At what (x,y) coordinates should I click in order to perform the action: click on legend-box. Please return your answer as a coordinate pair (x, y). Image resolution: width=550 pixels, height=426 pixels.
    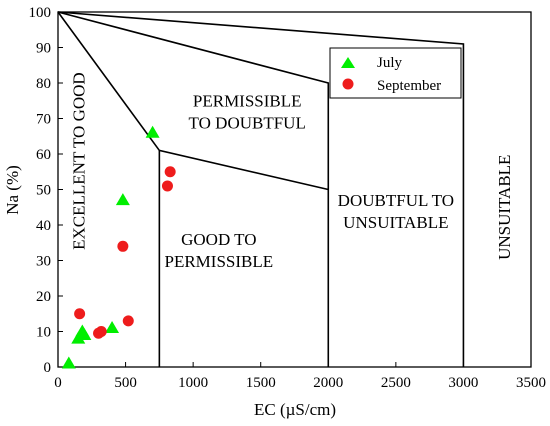
    Looking at the image, I should click on (395, 73).